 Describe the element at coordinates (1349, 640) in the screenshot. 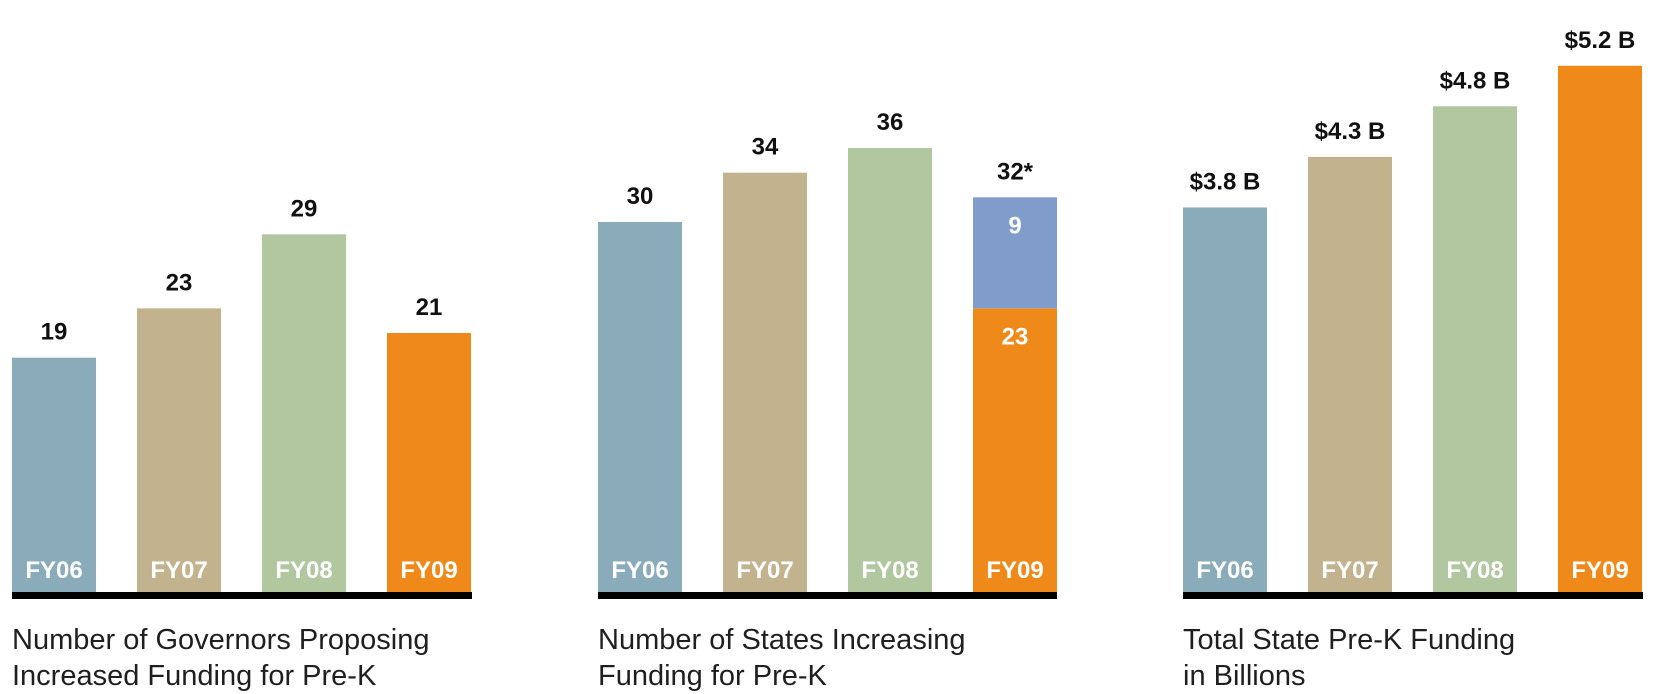

I see `chart-3-caption-line-1: Total State Pre-K Funding` at that location.